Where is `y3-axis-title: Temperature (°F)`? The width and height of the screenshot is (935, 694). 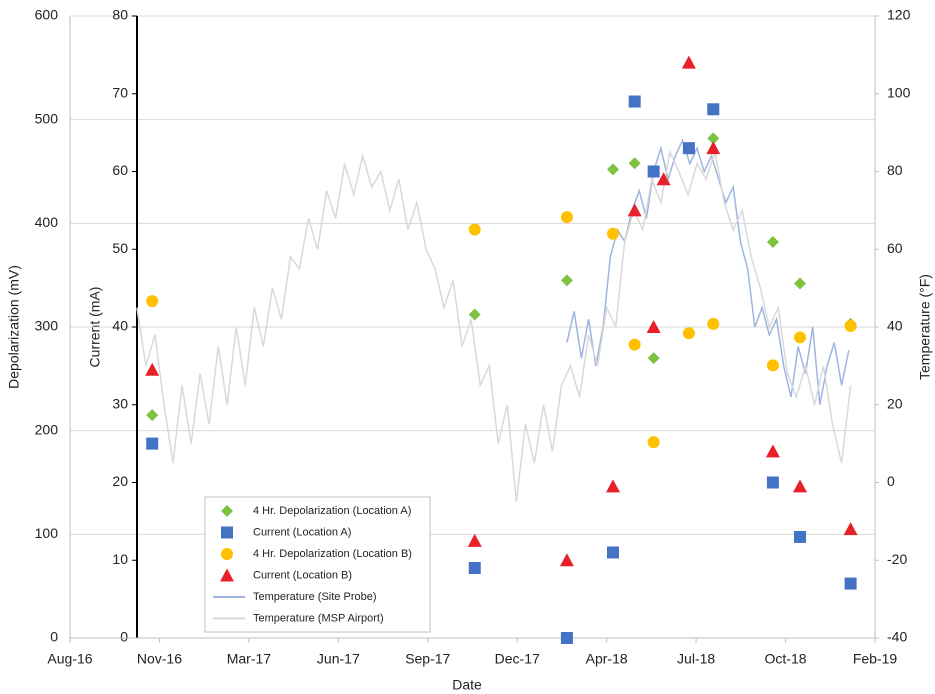
y3-axis-title: Temperature (°F) is located at coordinates (925, 327).